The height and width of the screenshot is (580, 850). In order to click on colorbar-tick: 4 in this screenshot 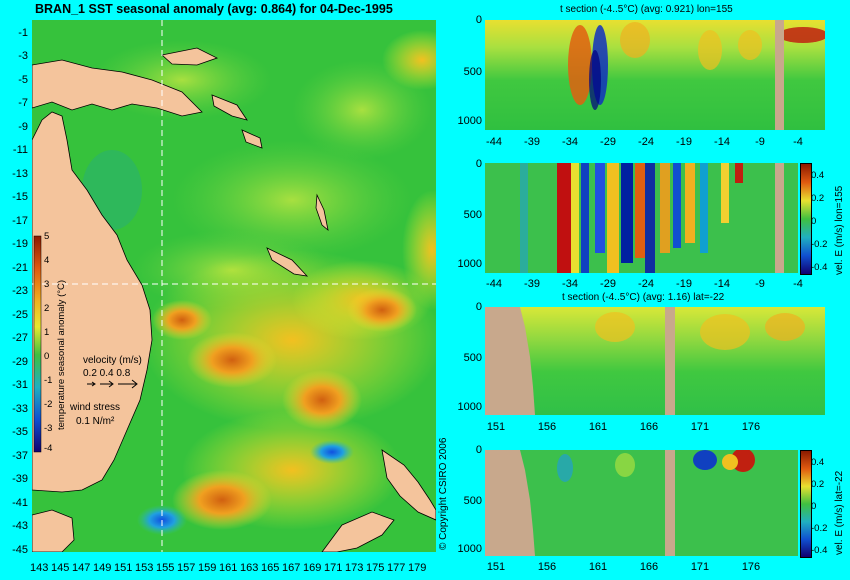, I will do `click(47, 260)`.